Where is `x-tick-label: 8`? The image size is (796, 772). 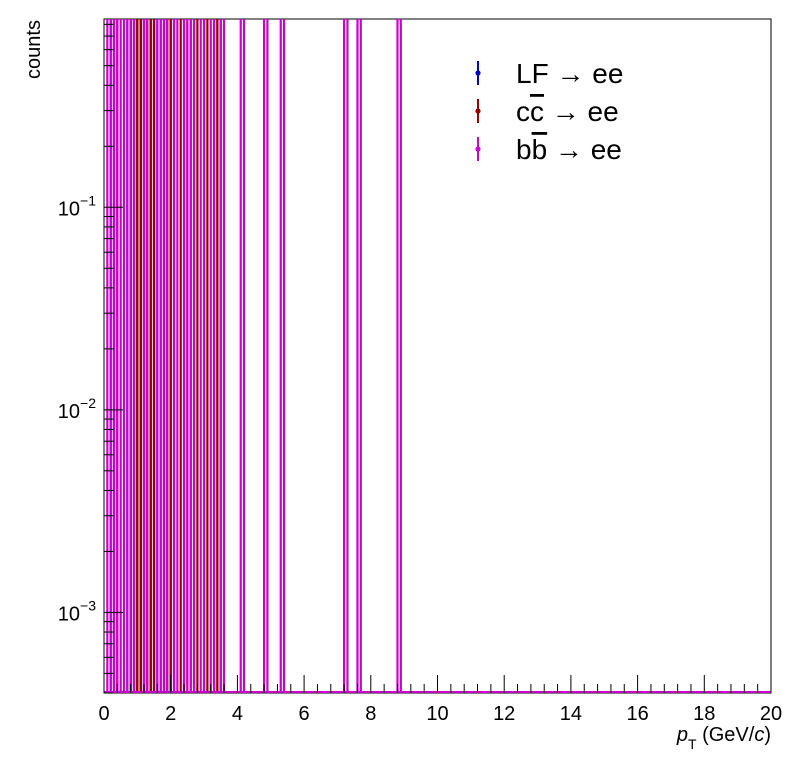
x-tick-label: 8 is located at coordinates (370, 714).